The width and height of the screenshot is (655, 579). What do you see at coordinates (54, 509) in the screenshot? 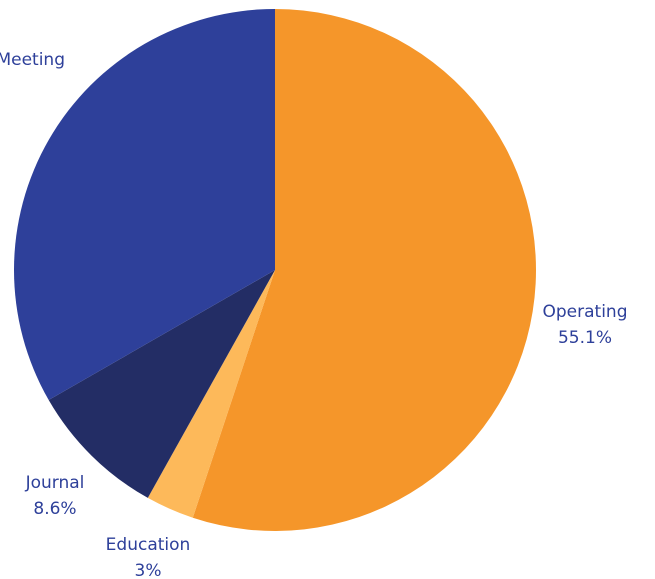
I see `slice-value: 8.6%` at bounding box center [54, 509].